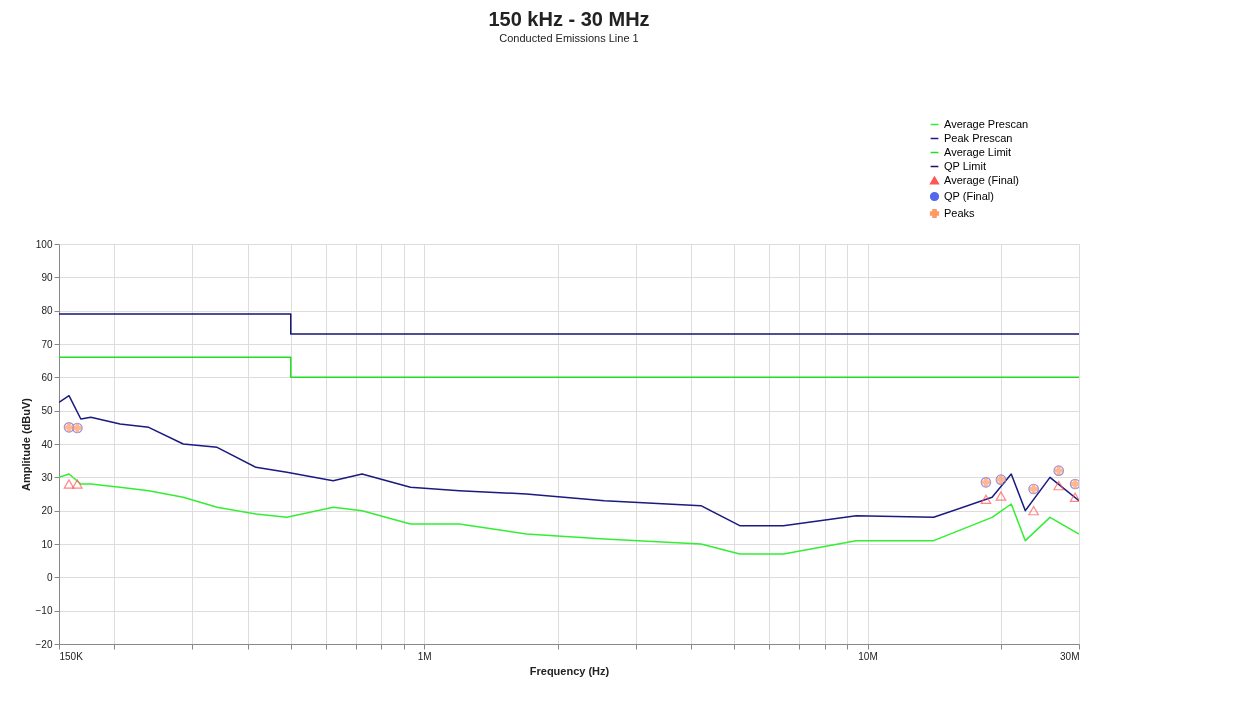 Image resolution: width=1250 pixels, height=705 pixels. Describe the element at coordinates (960, 212) in the screenshot. I see `legend-label: Peaks` at that location.